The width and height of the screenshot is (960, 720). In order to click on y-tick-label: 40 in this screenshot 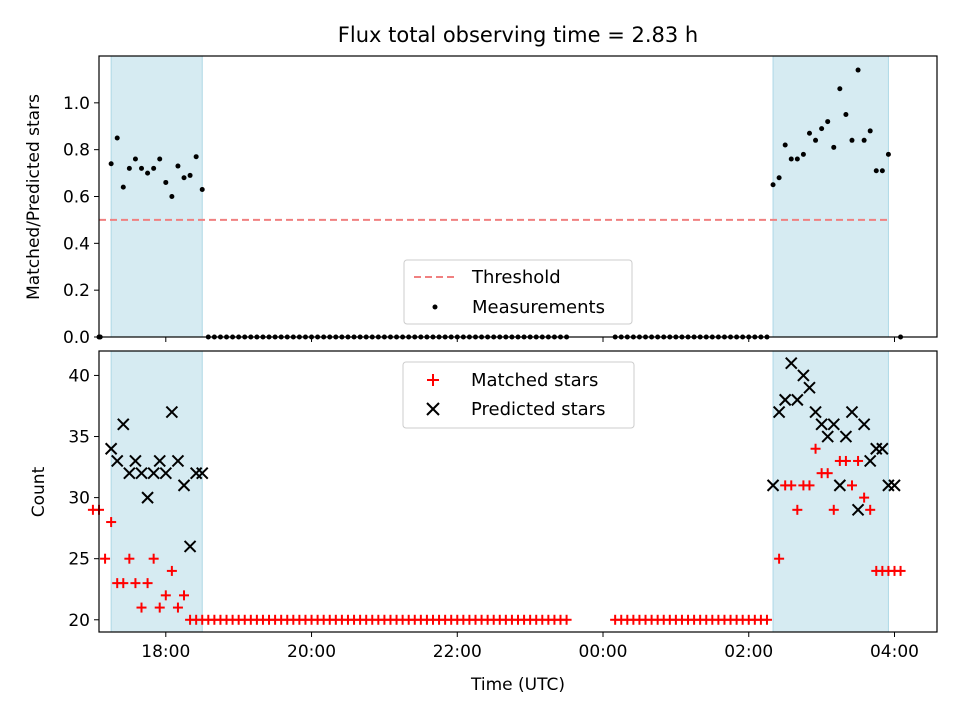, I will do `click(79, 376)`.